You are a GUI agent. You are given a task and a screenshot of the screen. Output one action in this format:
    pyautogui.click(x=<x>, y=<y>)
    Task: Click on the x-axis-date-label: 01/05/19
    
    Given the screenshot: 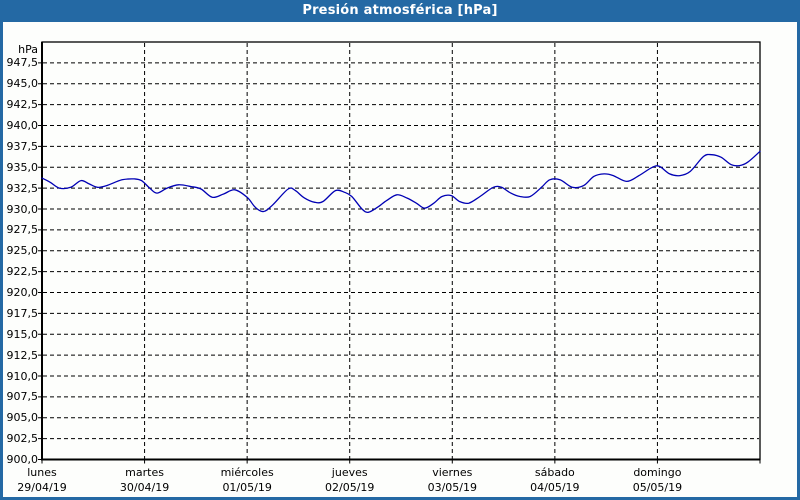 What is the action you would take?
    pyautogui.click(x=247, y=487)
    